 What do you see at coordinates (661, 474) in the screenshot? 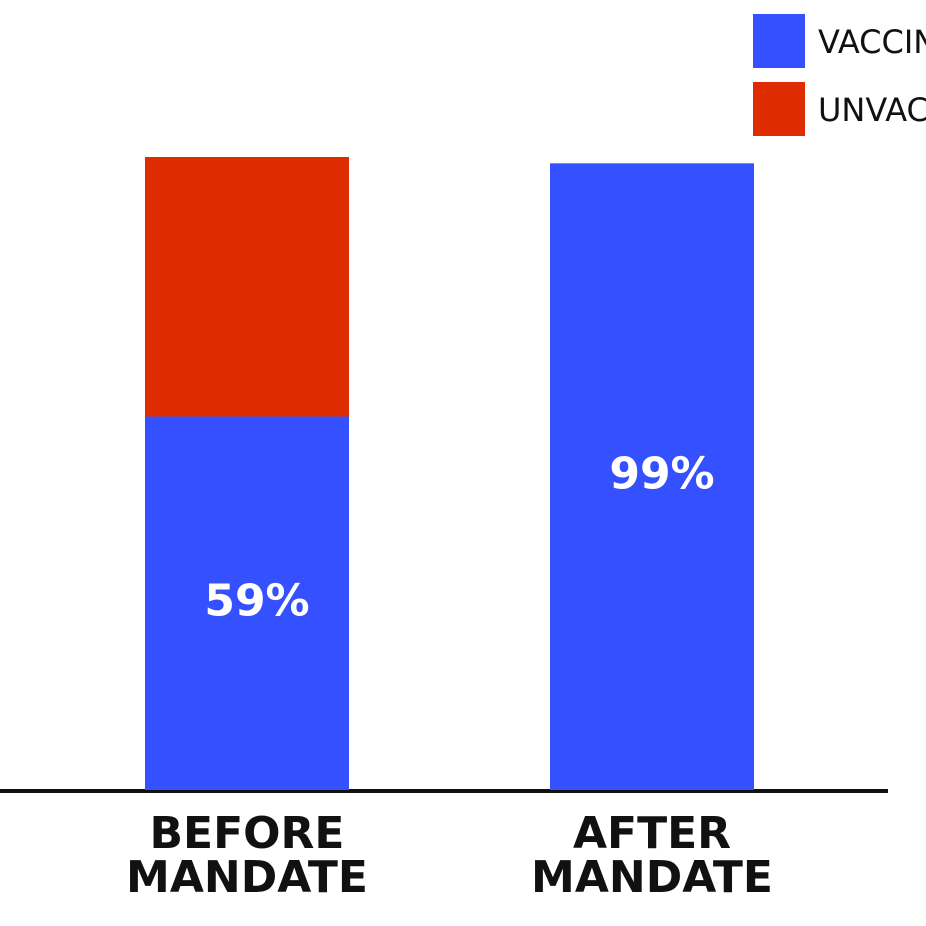
I see `value-label: 99%` at bounding box center [661, 474].